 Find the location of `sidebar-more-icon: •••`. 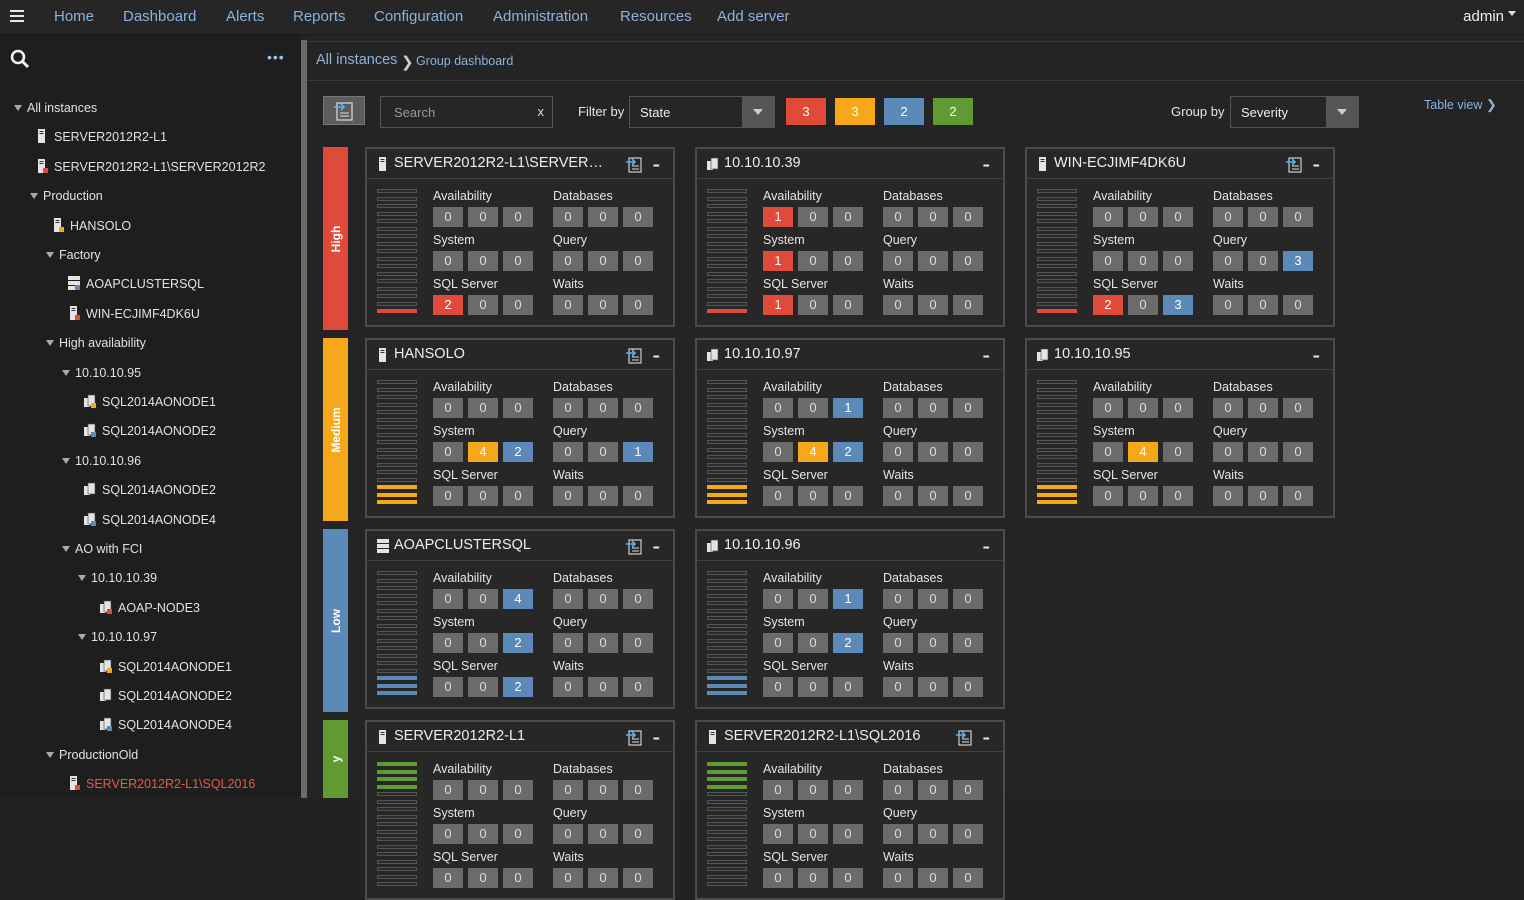

sidebar-more-icon: ••• is located at coordinates (276, 57).